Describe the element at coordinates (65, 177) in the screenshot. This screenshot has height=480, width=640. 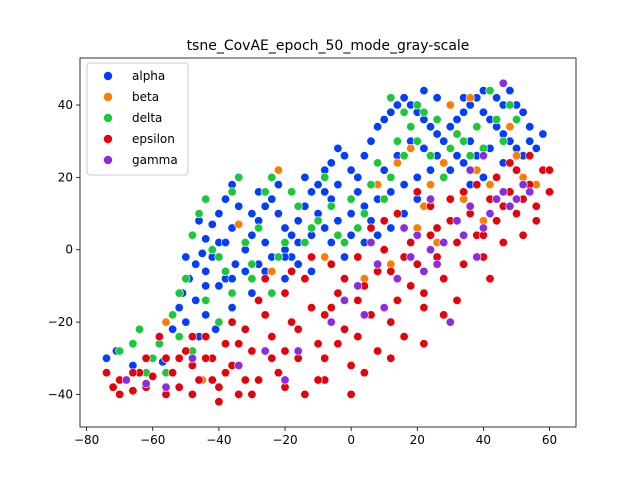
I see `y-tick-label: 20` at that location.